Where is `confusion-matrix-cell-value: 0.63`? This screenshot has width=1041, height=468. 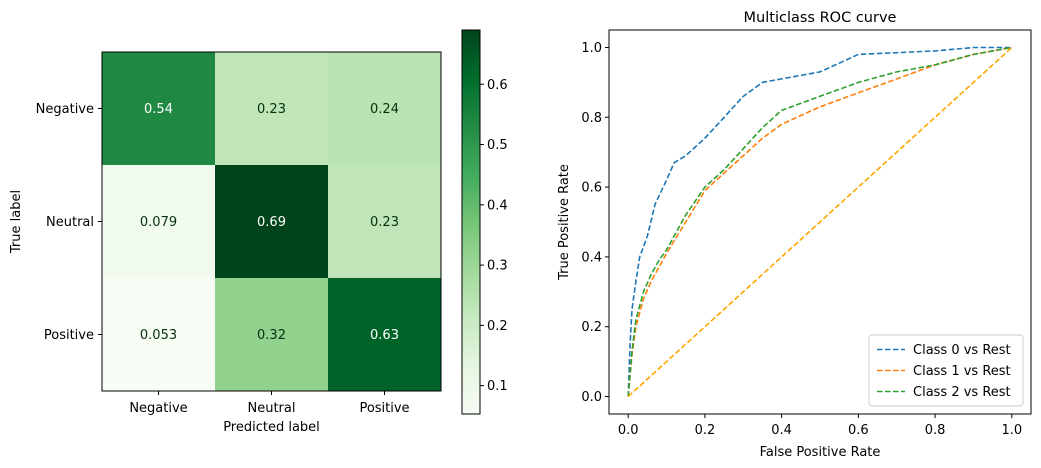
confusion-matrix-cell-value: 0.63 is located at coordinates (384, 335).